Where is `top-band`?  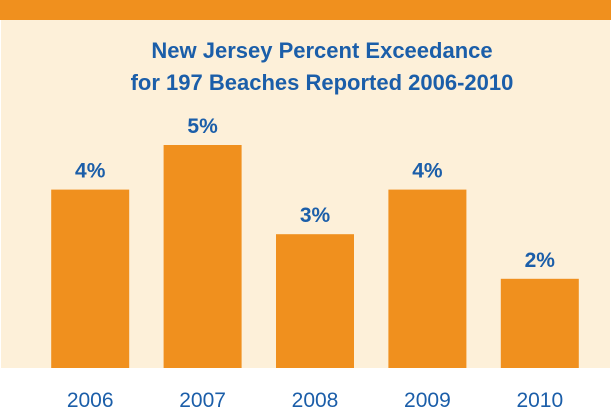
top-band is located at coordinates (305, 10).